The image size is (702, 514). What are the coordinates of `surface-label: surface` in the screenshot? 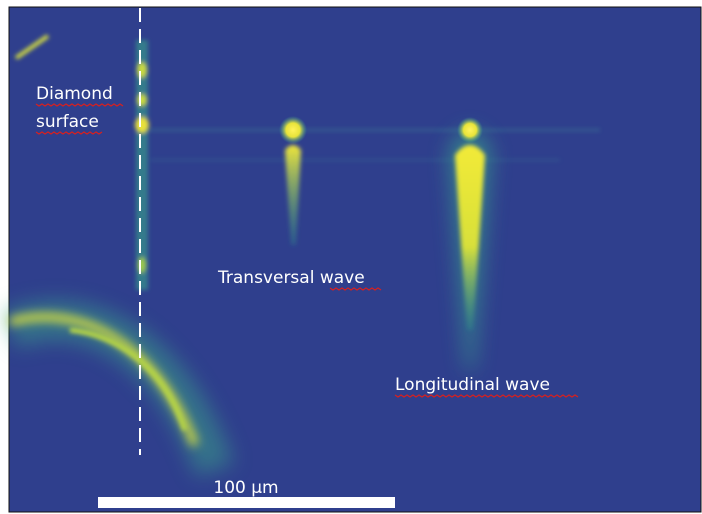 It's located at (67, 122).